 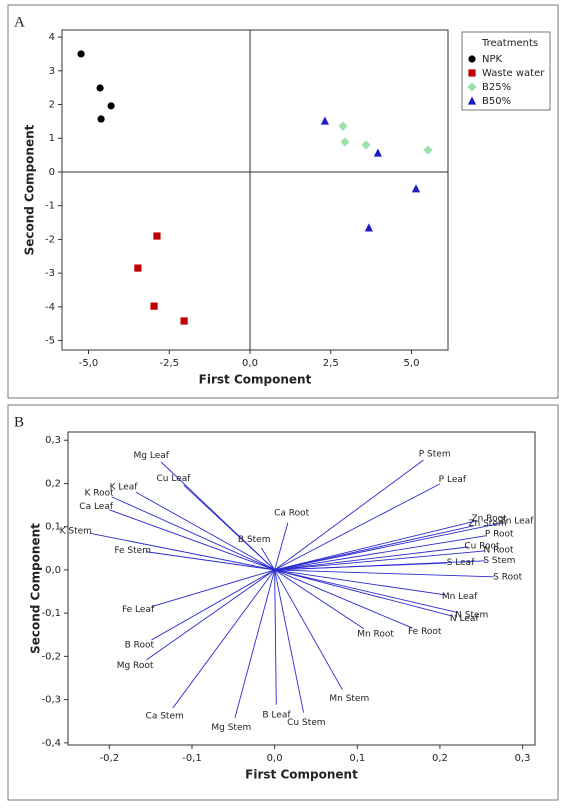 I want to click on vector-label: Fe Root, so click(x=425, y=632).